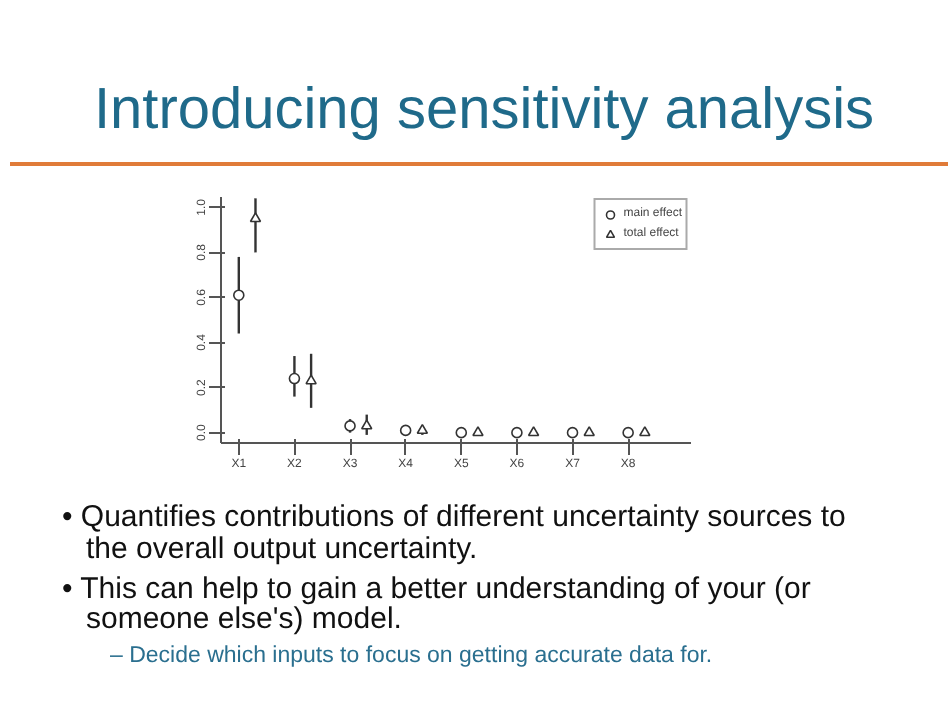 Image resolution: width=948 pixels, height=710 pixels. What do you see at coordinates (412, 656) in the screenshot?
I see `text: – Decide which inputs to focus on getting accurate data for.` at bounding box center [412, 656].